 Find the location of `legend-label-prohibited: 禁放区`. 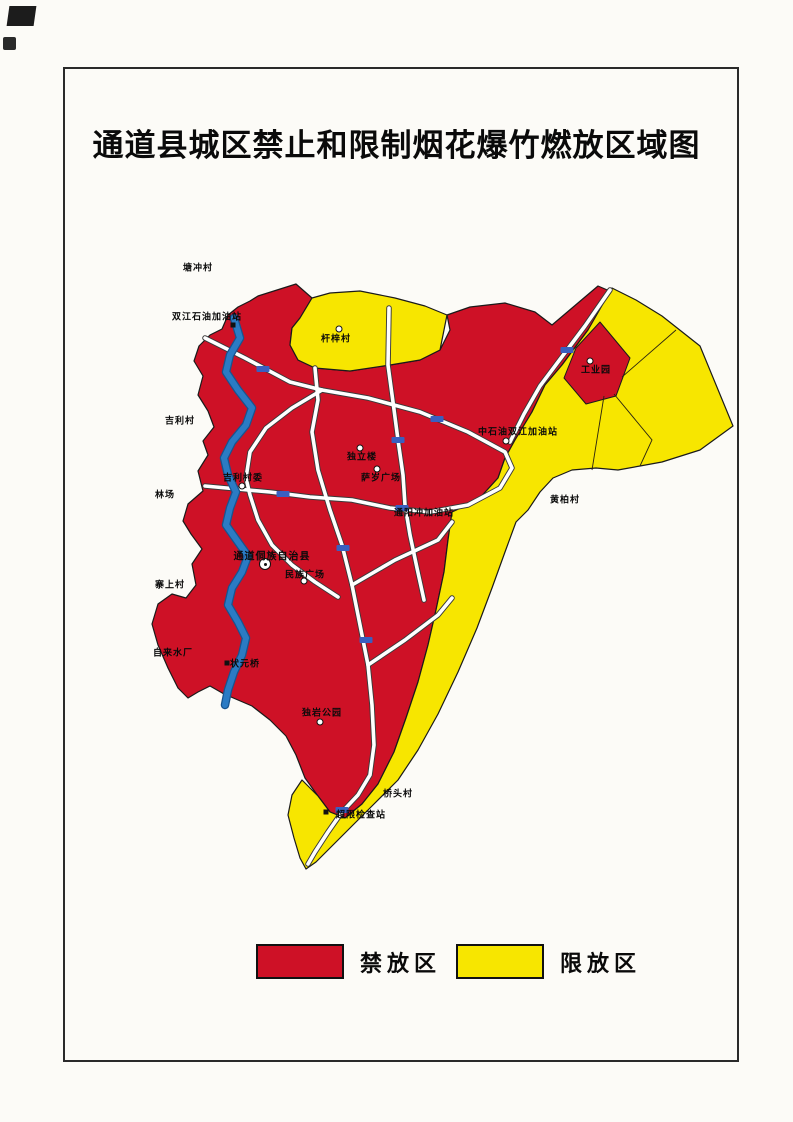

legend-label-prohibited: 禁放区 is located at coordinates (401, 963).